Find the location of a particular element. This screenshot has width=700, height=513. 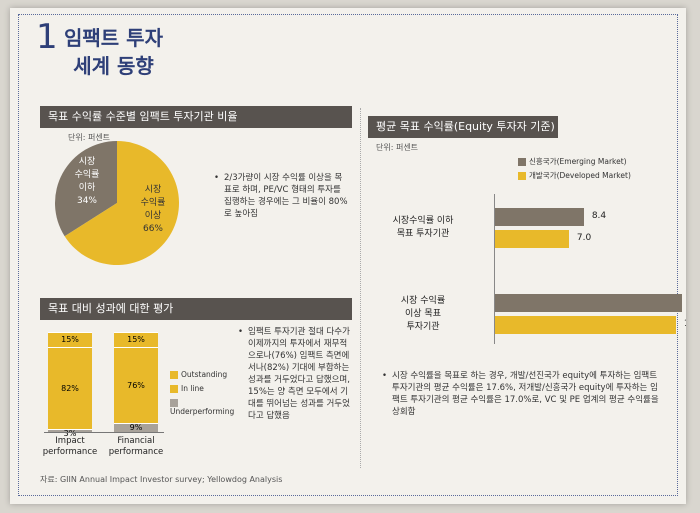

legend-developed: 개발국가(Developed Market) is located at coordinates (574, 175).